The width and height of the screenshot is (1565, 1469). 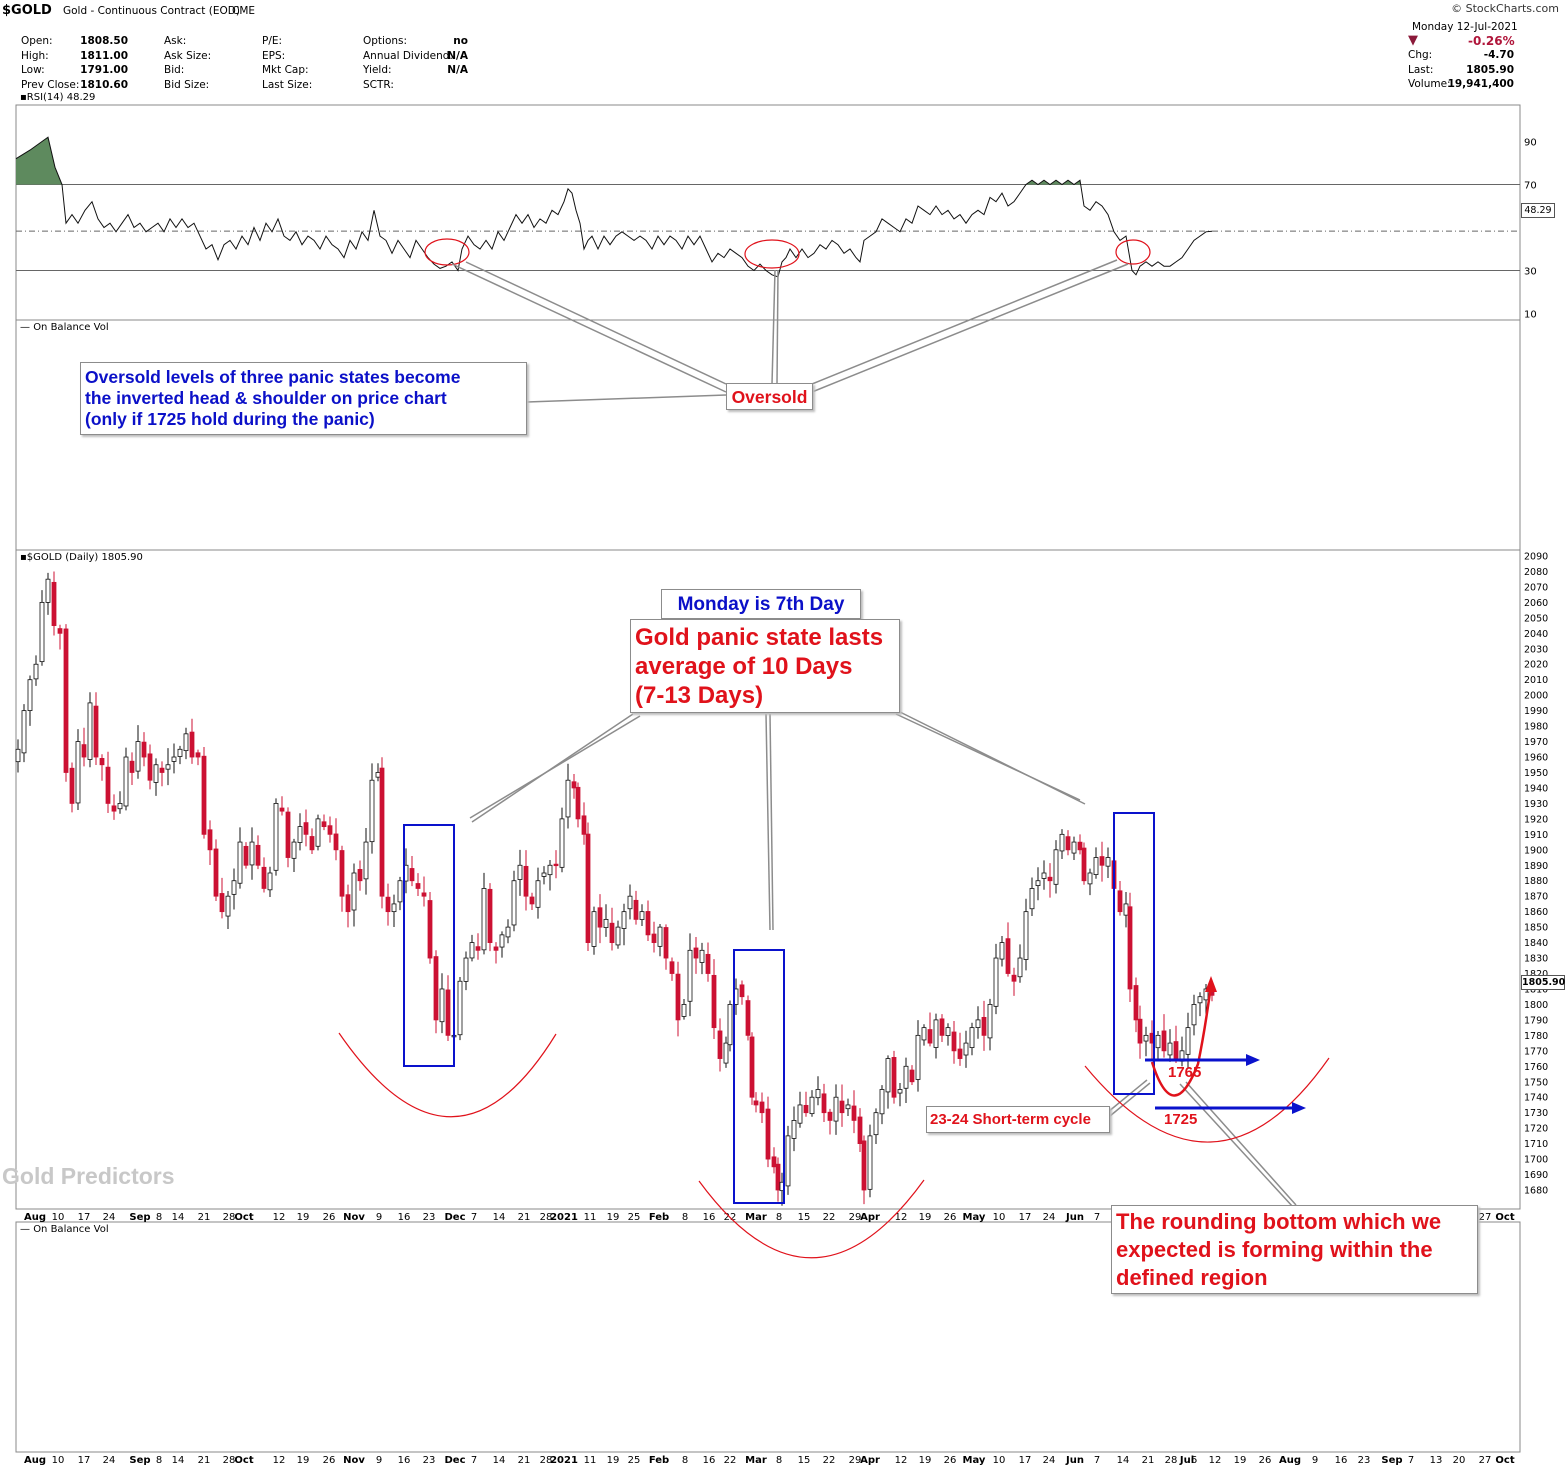 What do you see at coordinates (35, 1460) in the screenshot?
I see `x-axis-bottom-label: Aug` at bounding box center [35, 1460].